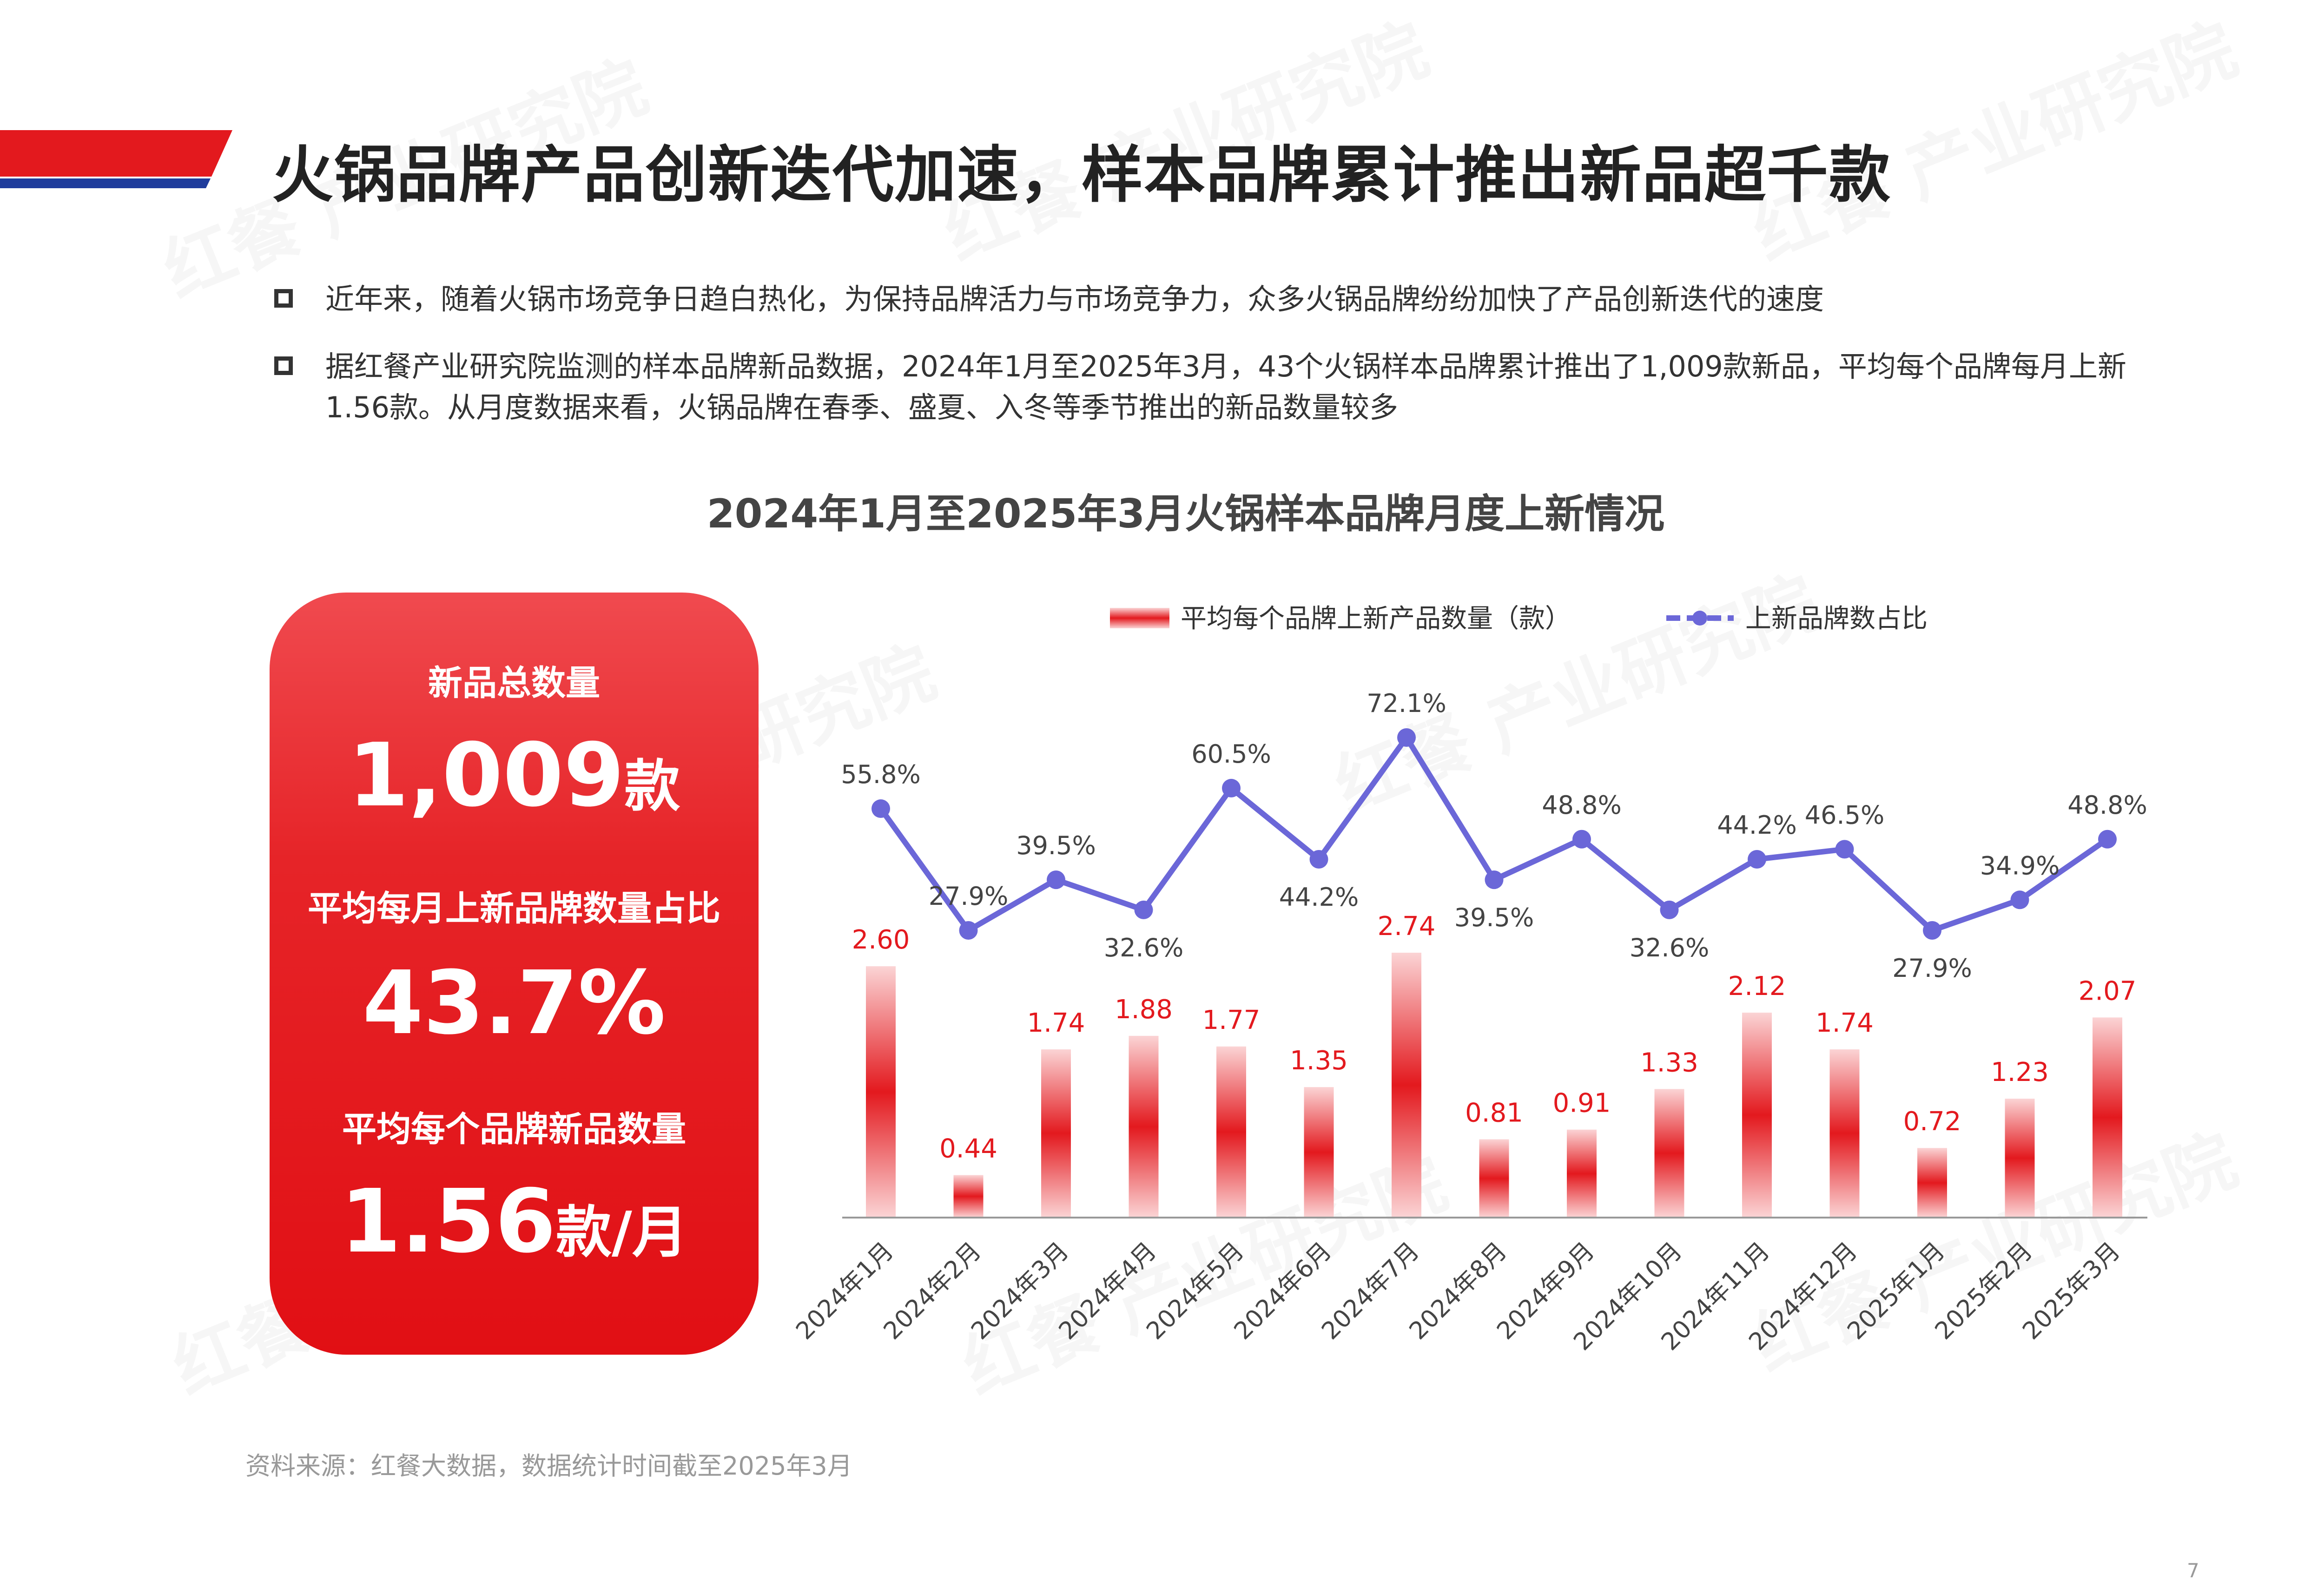 The image size is (2324, 1581). I want to click on bar-value-label: 0.44, so click(968, 1148).